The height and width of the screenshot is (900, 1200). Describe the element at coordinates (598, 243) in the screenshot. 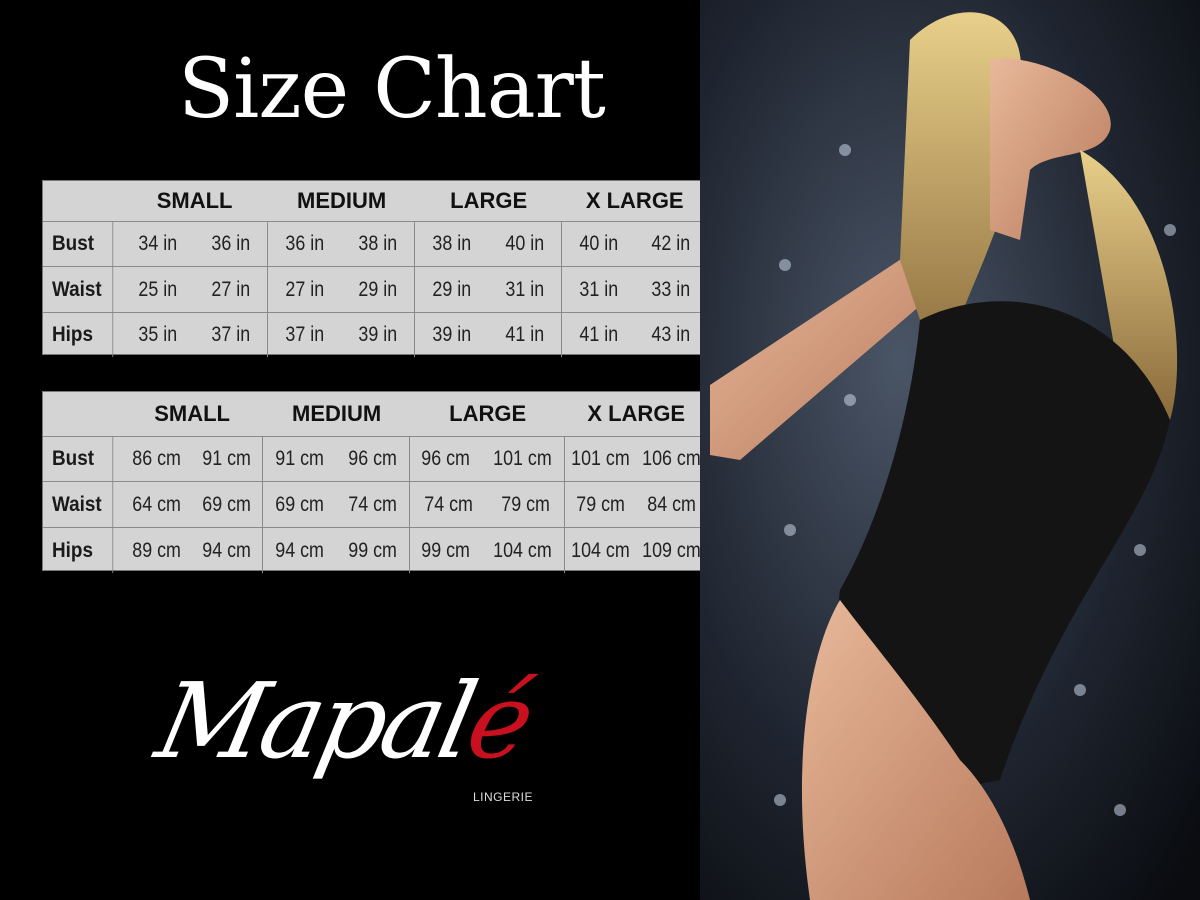

I see `measurement-min: 40 in` at that location.